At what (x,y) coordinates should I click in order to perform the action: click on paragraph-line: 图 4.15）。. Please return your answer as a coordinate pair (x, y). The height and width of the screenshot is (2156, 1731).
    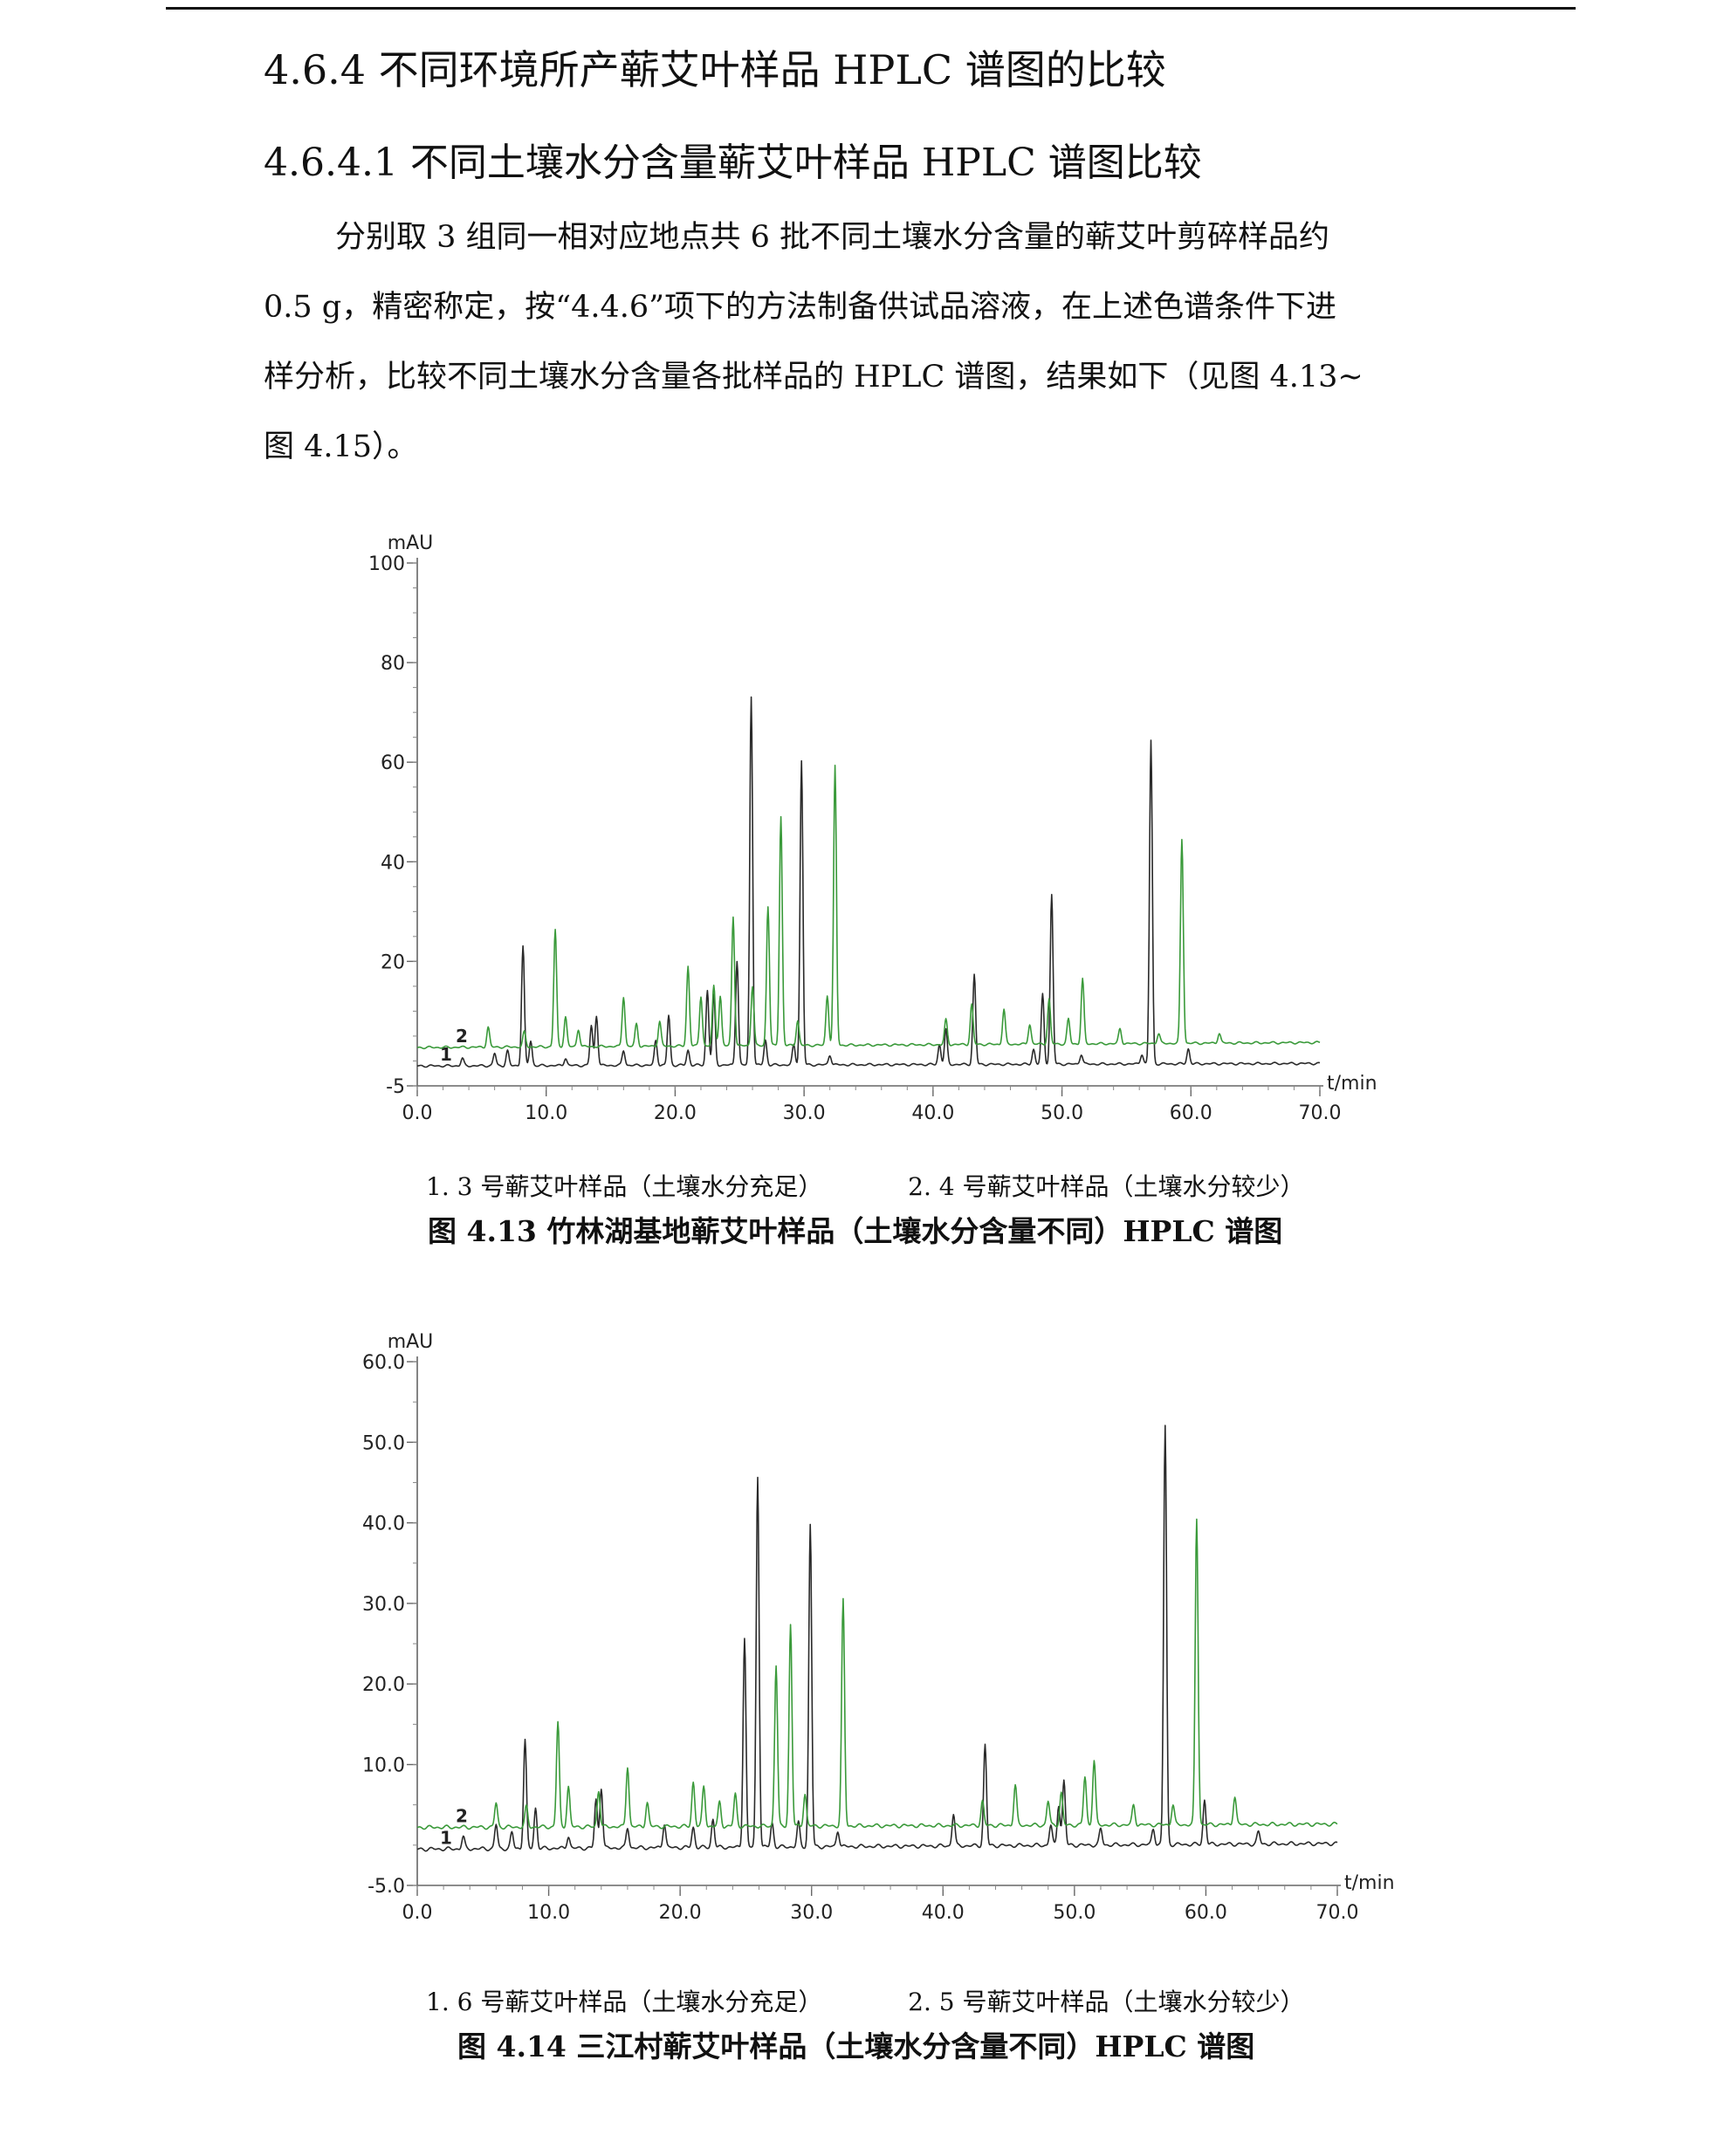
    Looking at the image, I should click on (341, 446).